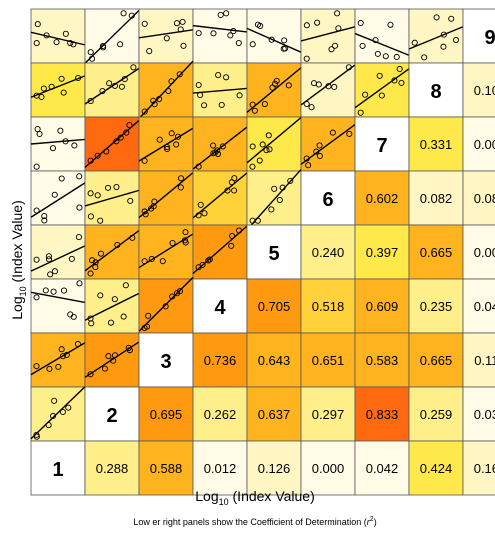 This screenshot has height=534, width=495. Describe the element at coordinates (220, 360) in the screenshot. I see `r2-label-3-4: 0.736` at that location.